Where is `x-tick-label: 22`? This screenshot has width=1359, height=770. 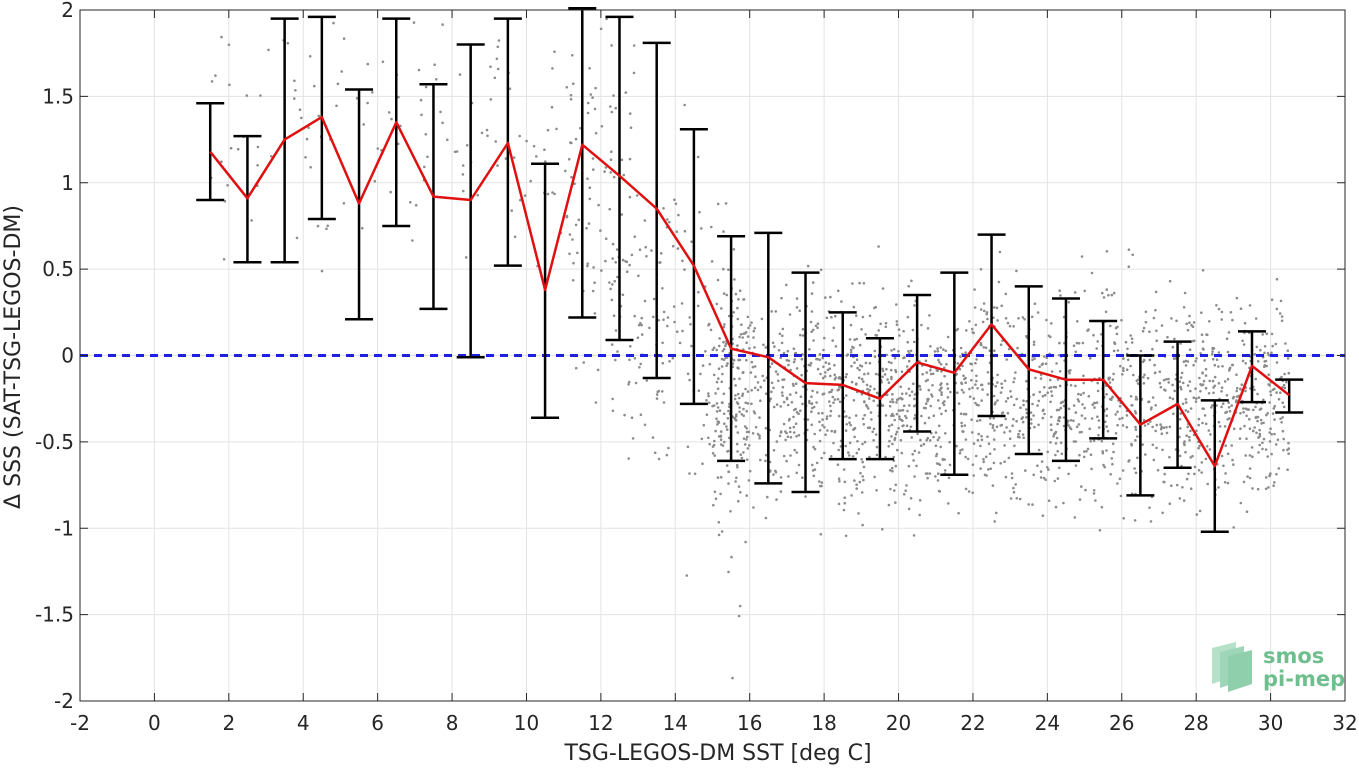
x-tick-label: 22 is located at coordinates (972, 723).